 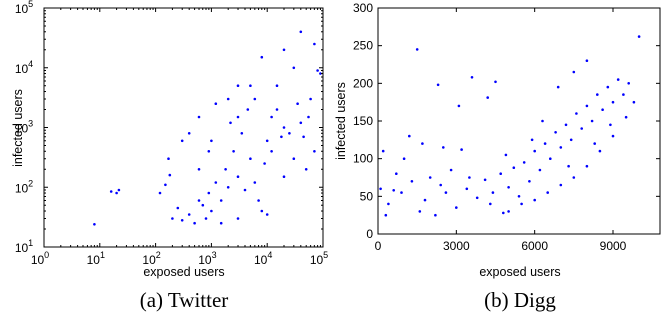 I want to click on x-tick-label: 10², so click(x=151, y=258).